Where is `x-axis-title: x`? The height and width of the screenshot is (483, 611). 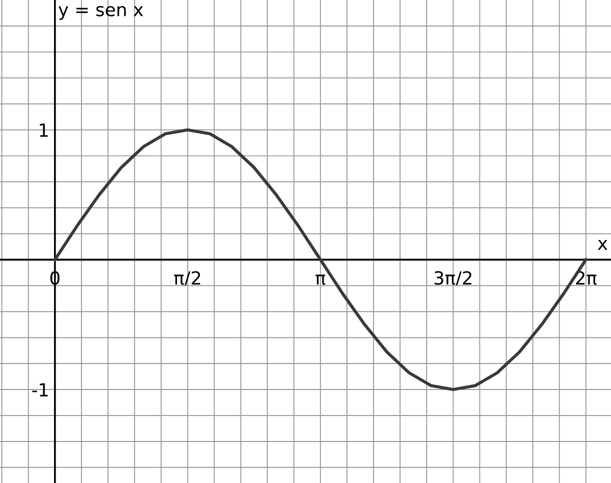 x-axis-title: x is located at coordinates (603, 245).